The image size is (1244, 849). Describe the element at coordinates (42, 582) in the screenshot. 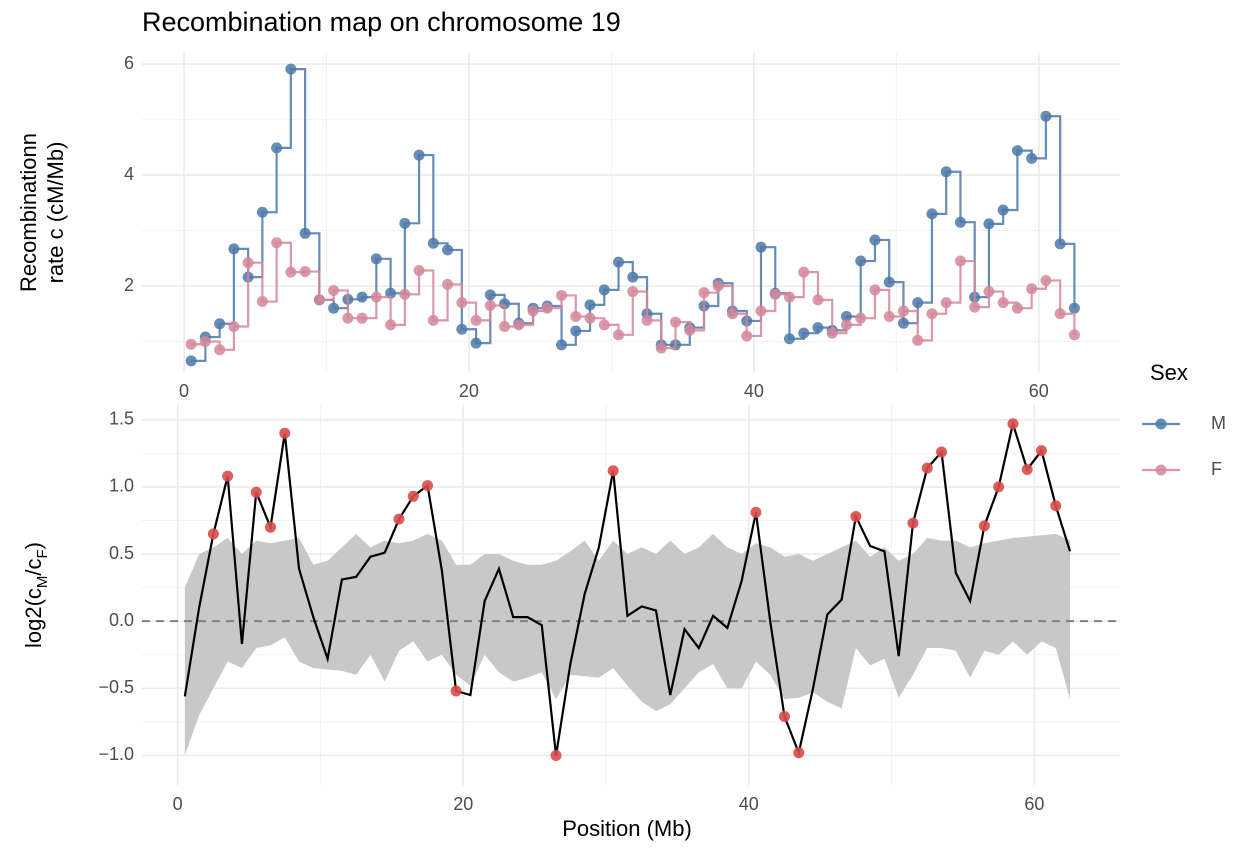

I see `y-axis-title-part: M` at that location.